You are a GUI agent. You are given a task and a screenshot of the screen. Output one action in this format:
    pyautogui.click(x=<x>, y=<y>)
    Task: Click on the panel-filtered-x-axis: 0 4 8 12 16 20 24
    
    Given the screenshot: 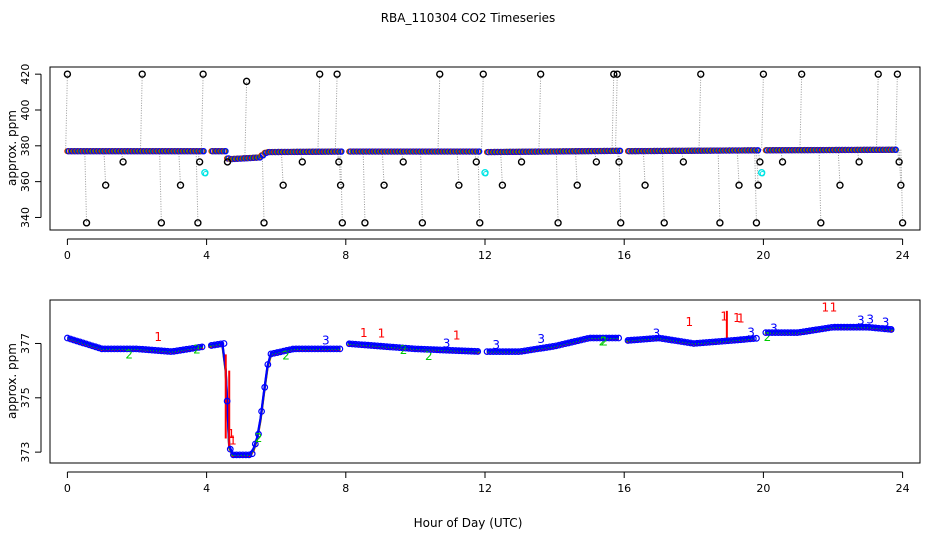 What is the action you would take?
    pyautogui.click(x=487, y=483)
    